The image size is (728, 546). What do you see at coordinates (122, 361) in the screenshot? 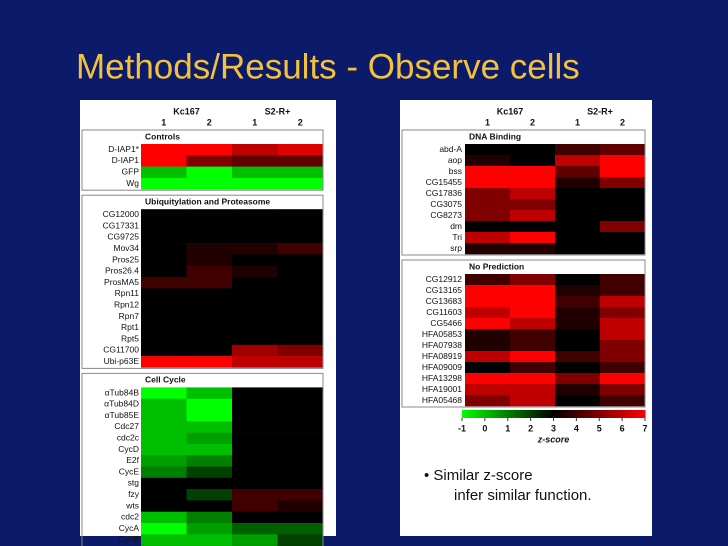
I see `row-label: Ubi-p63E` at bounding box center [122, 361].